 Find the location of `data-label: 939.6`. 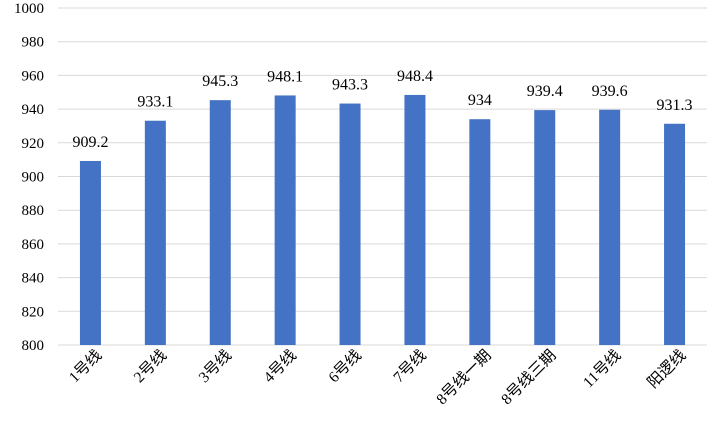

data-label: 939.6 is located at coordinates (610, 91).